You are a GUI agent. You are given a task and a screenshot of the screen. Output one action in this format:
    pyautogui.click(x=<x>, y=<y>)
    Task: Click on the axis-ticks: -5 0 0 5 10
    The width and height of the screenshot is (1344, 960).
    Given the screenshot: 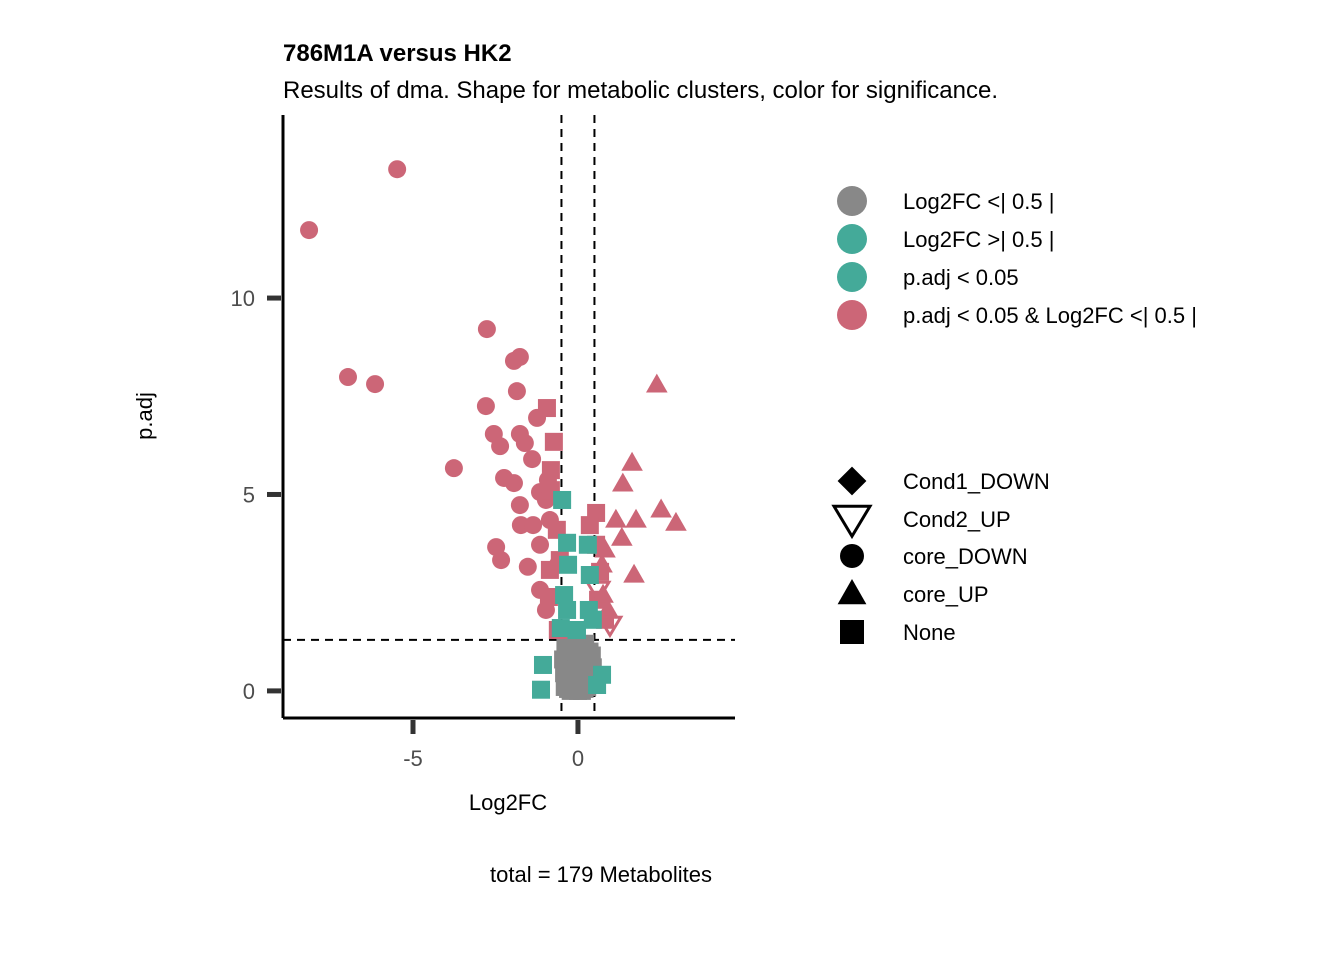 What is the action you would take?
    pyautogui.click(x=408, y=528)
    